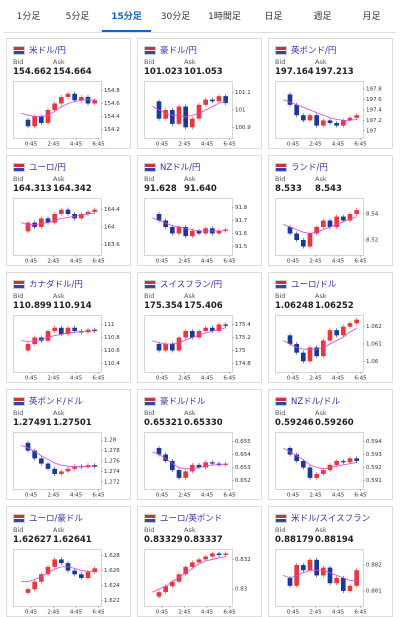 This screenshot has width=400, height=617. Describe the element at coordinates (175, 17) in the screenshot. I see `tab: 30分足` at that location.